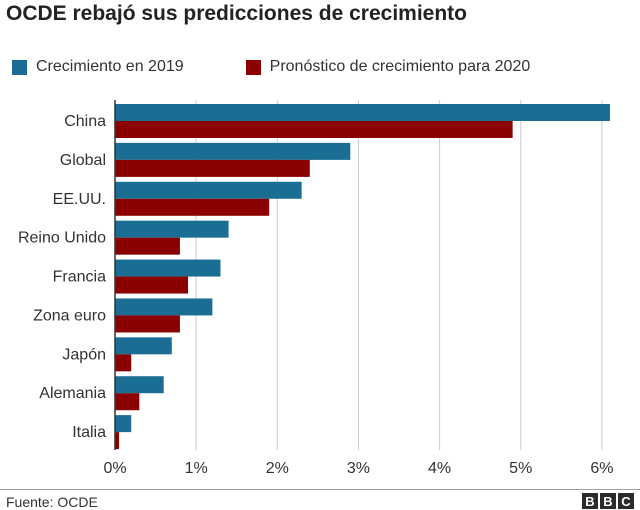 The width and height of the screenshot is (640, 510). Describe the element at coordinates (19, 67) in the screenshot. I see `legend-swatch-2019` at that location.